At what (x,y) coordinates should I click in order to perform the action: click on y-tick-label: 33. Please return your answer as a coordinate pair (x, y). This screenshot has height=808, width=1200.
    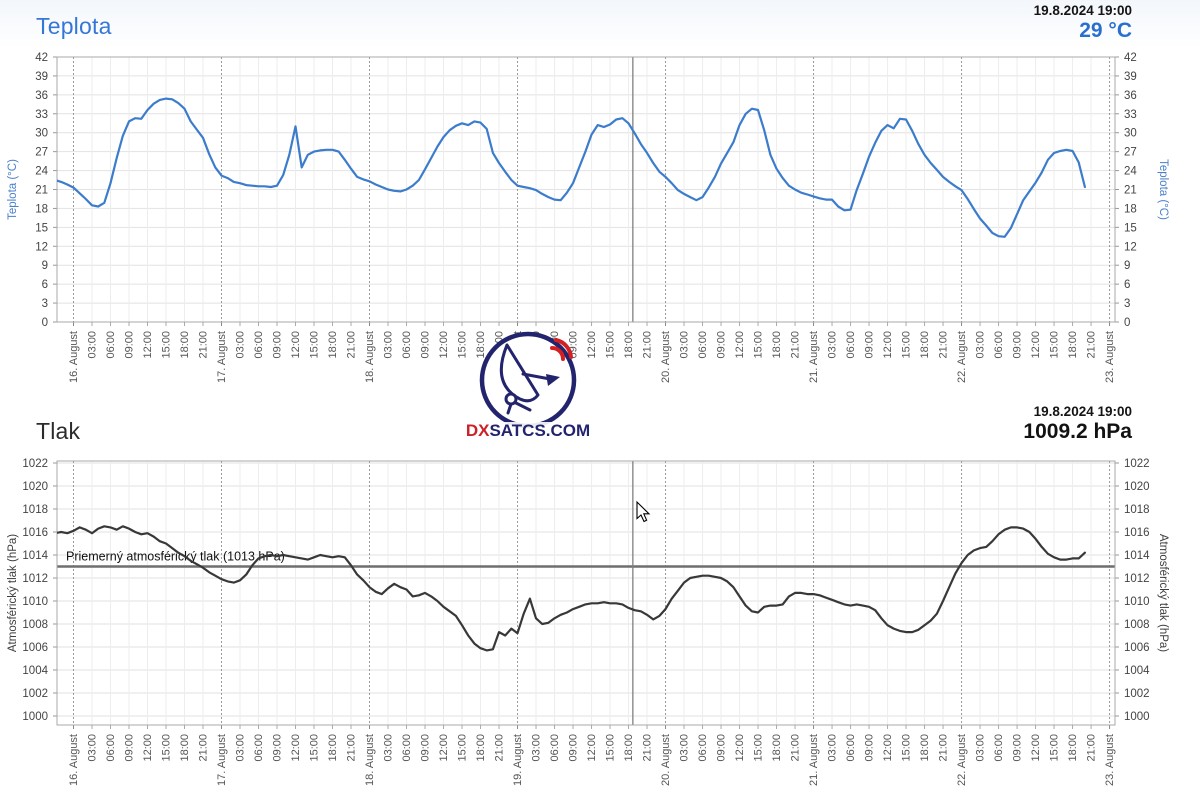
    Looking at the image, I should click on (1130, 115).